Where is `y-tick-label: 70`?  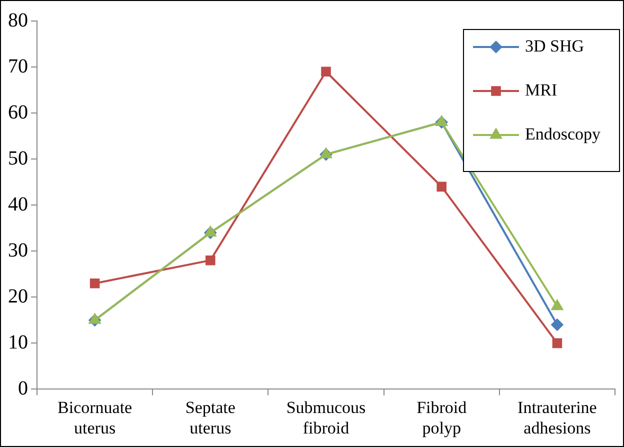 y-tick-label: 70 is located at coordinates (18, 66).